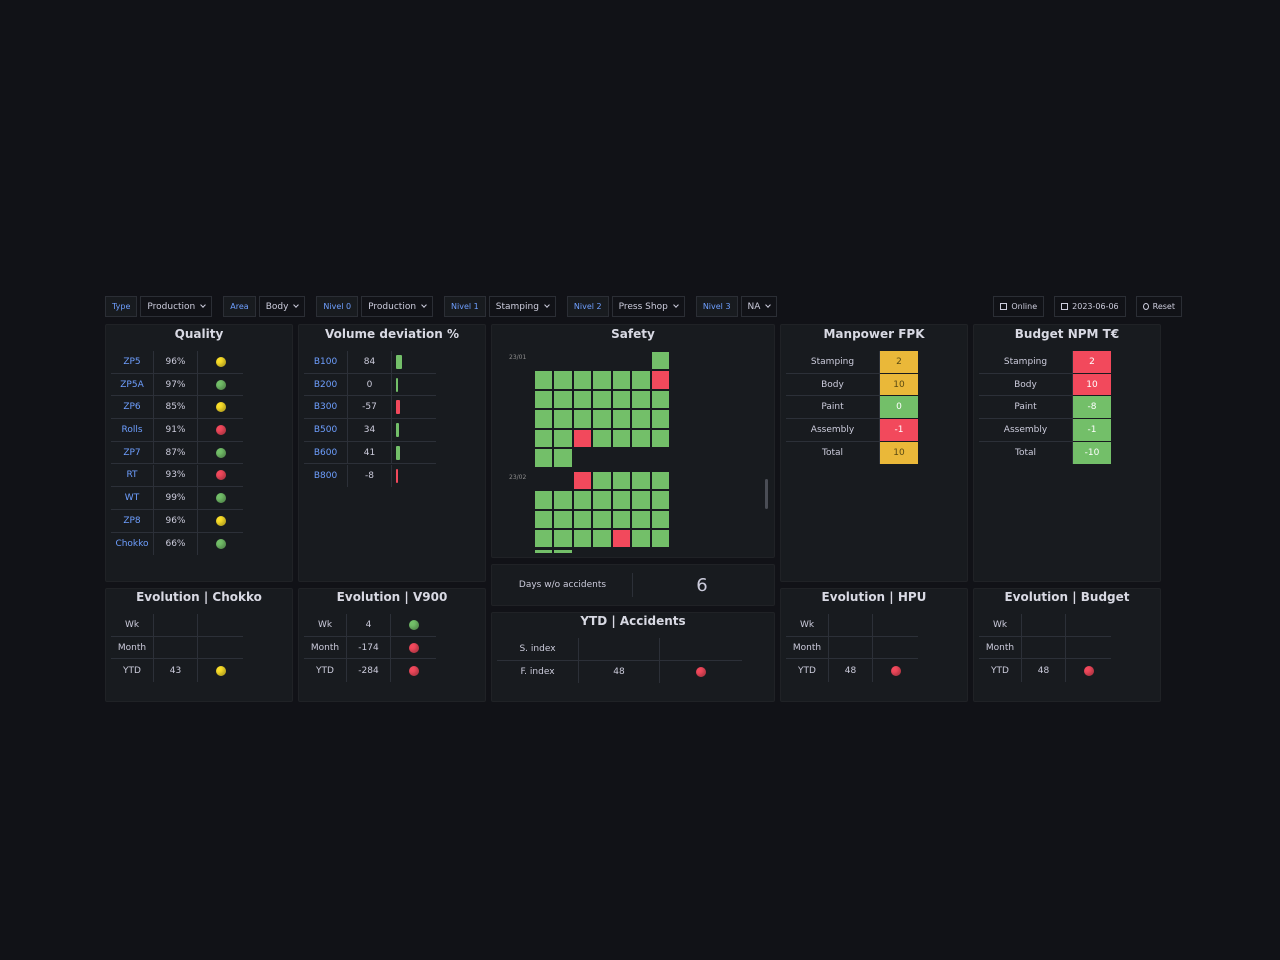 The height and width of the screenshot is (960, 1280). What do you see at coordinates (132, 625) in the screenshot?
I see `row-name: Wk` at bounding box center [132, 625].